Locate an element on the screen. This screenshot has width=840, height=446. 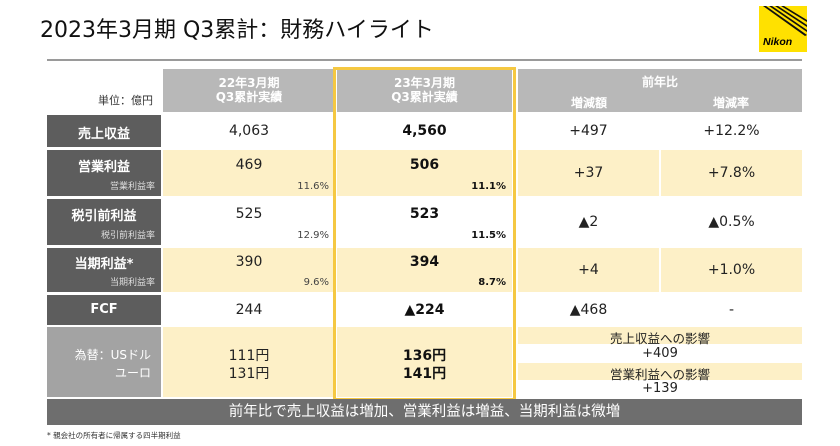
title-rule is located at coordinates (424, 60).